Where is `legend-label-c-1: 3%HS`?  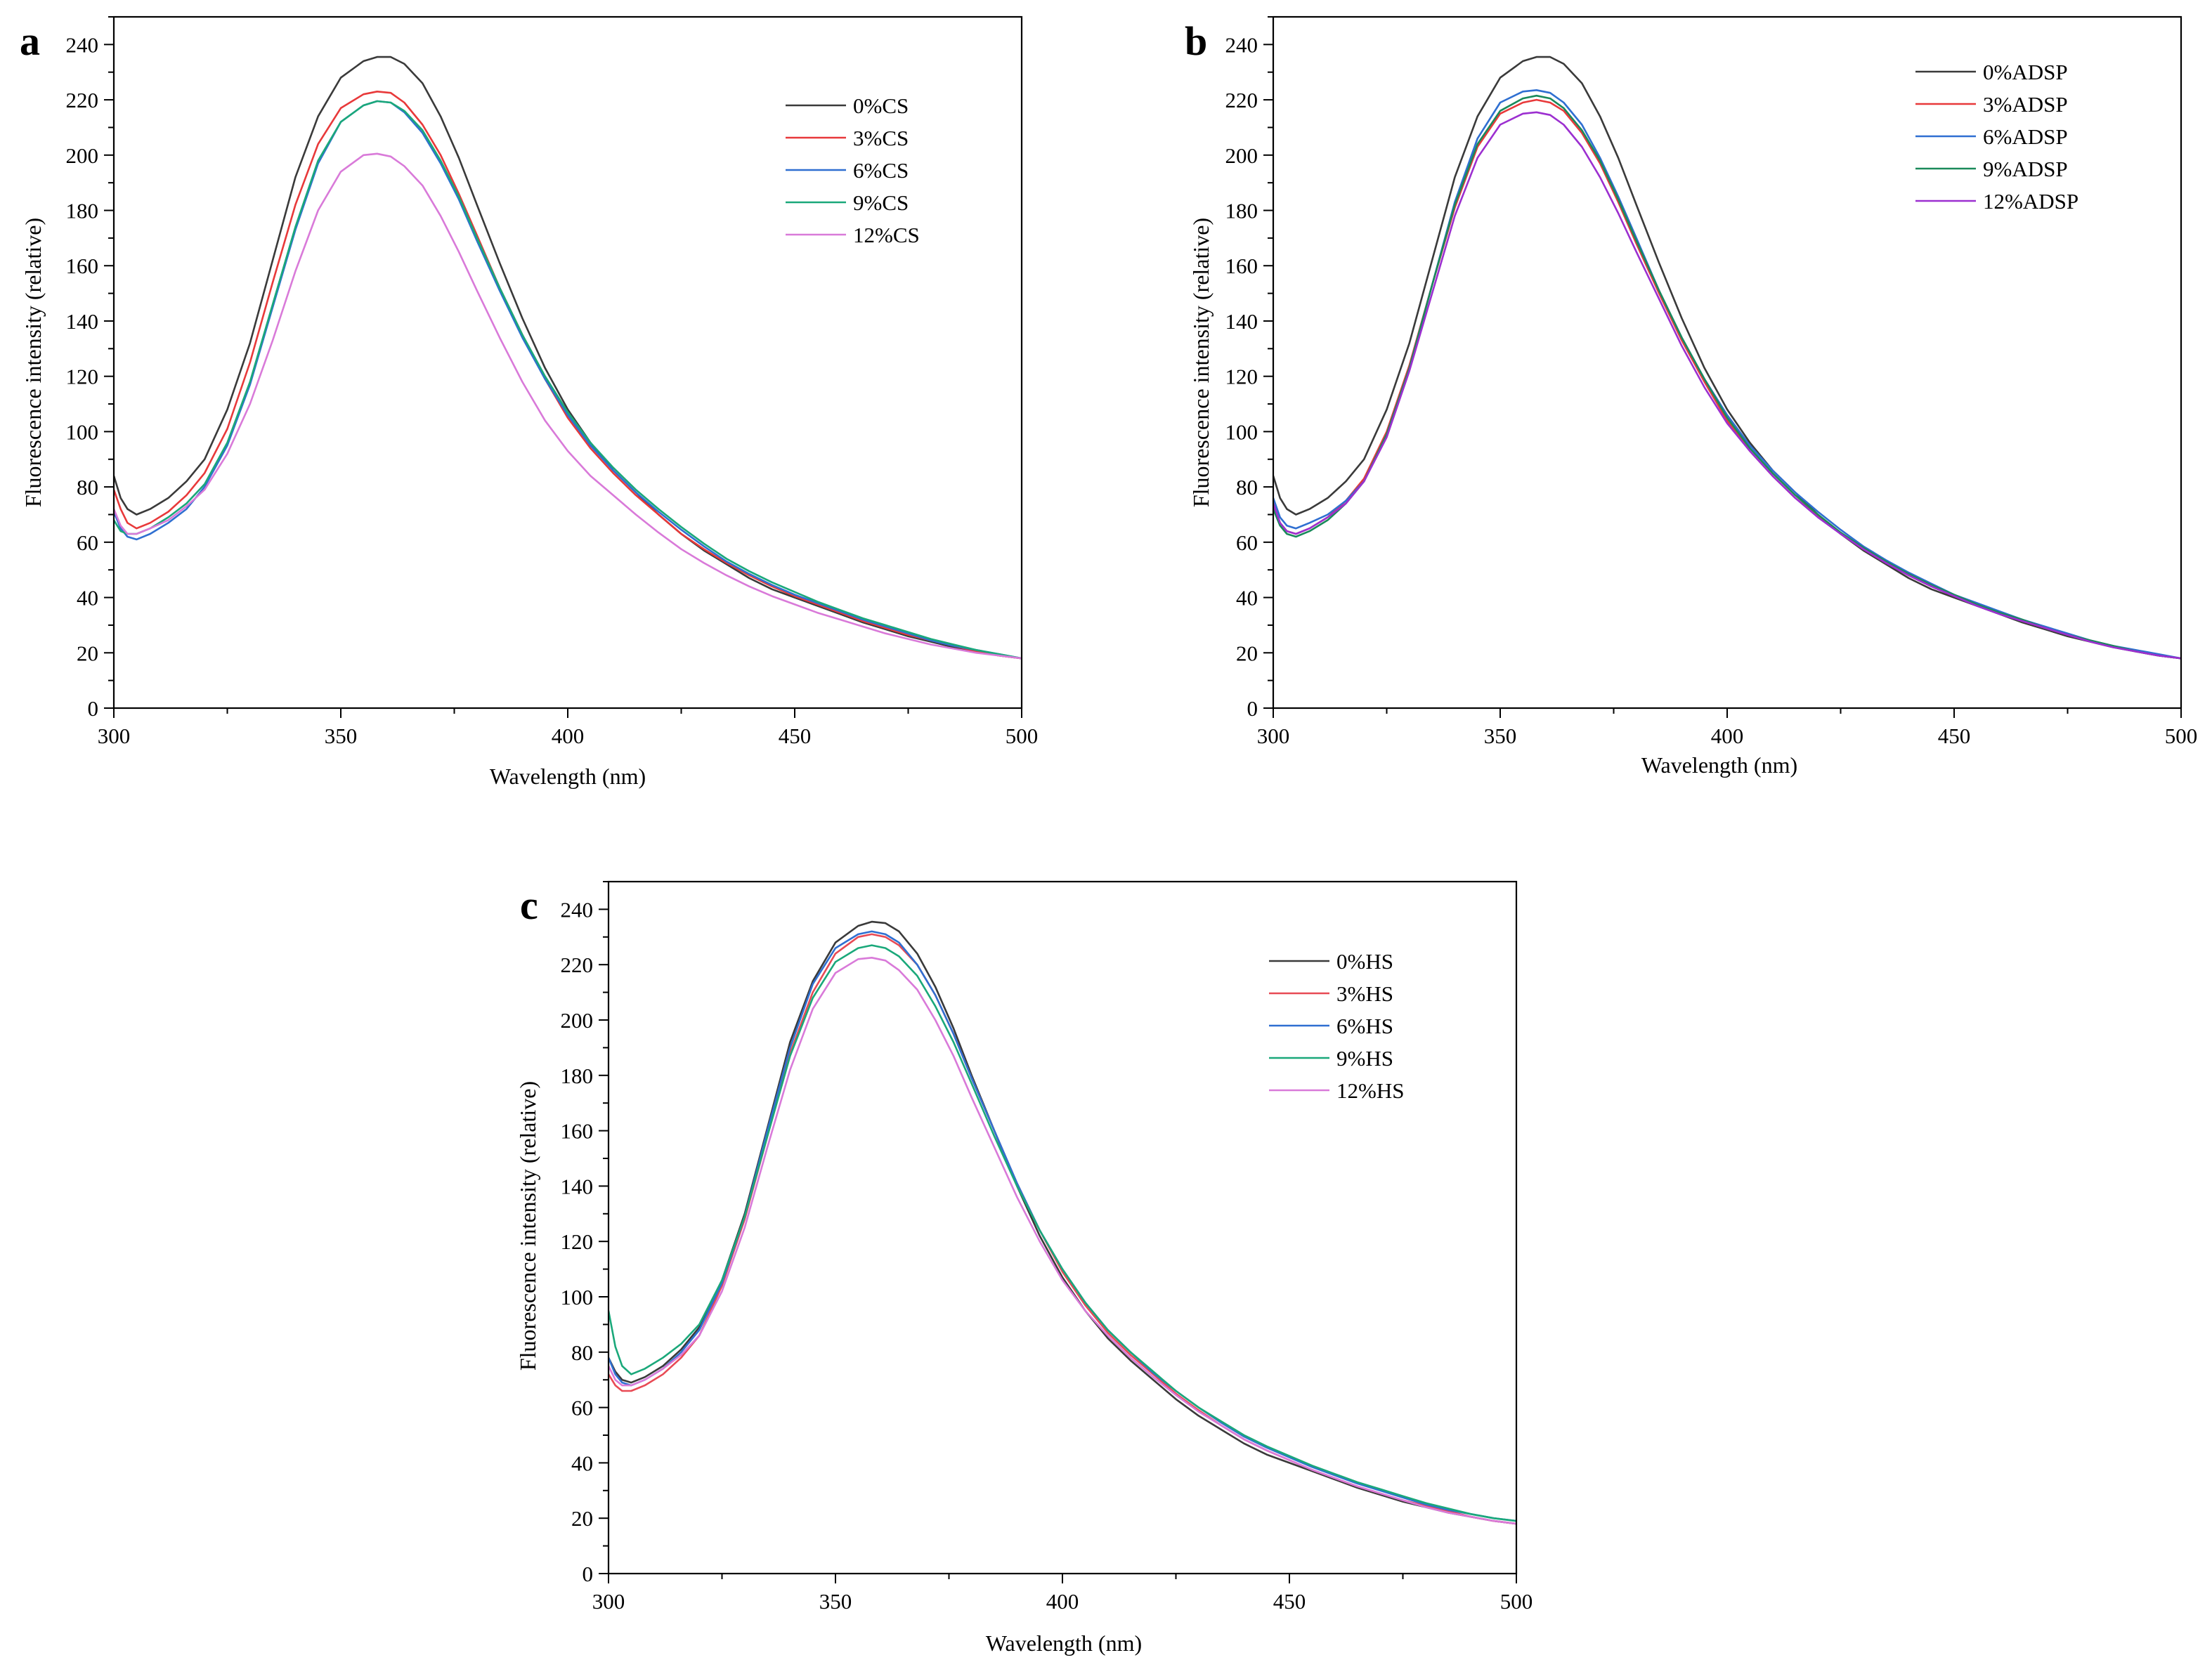 legend-label-c-1: 3%HS is located at coordinates (1364, 994).